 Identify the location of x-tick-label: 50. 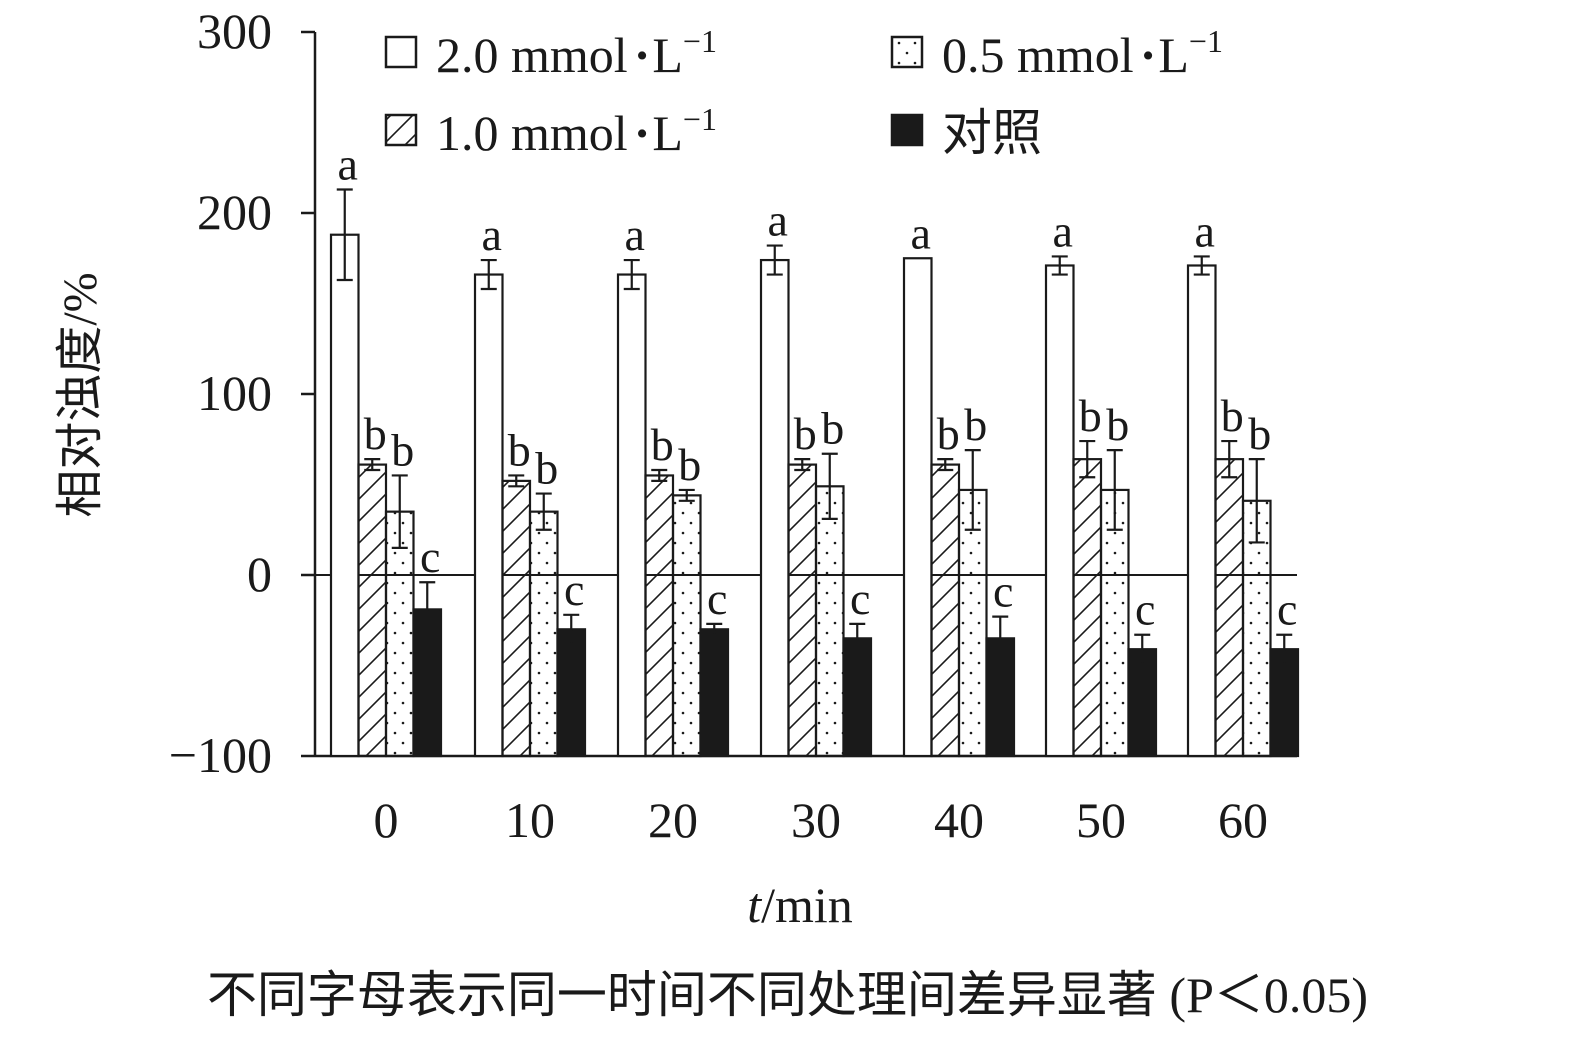
(1101, 820).